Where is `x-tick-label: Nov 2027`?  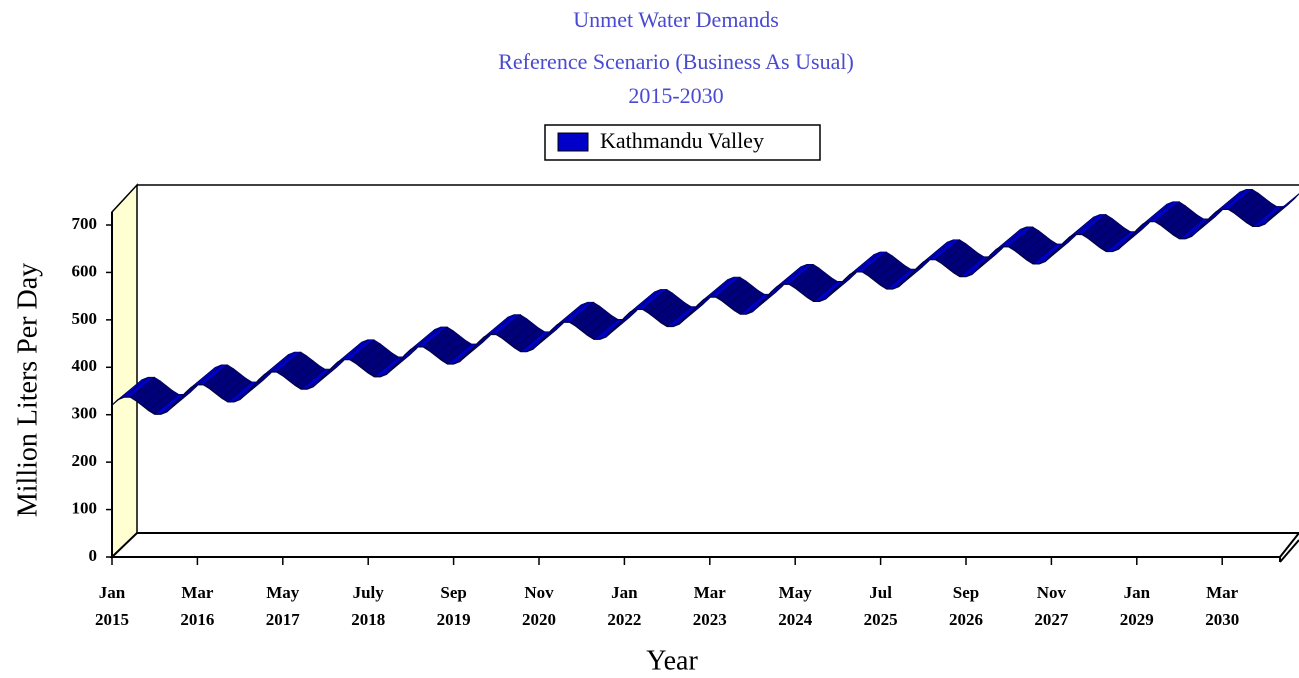 x-tick-label: Nov 2027 is located at coordinates (1051, 606).